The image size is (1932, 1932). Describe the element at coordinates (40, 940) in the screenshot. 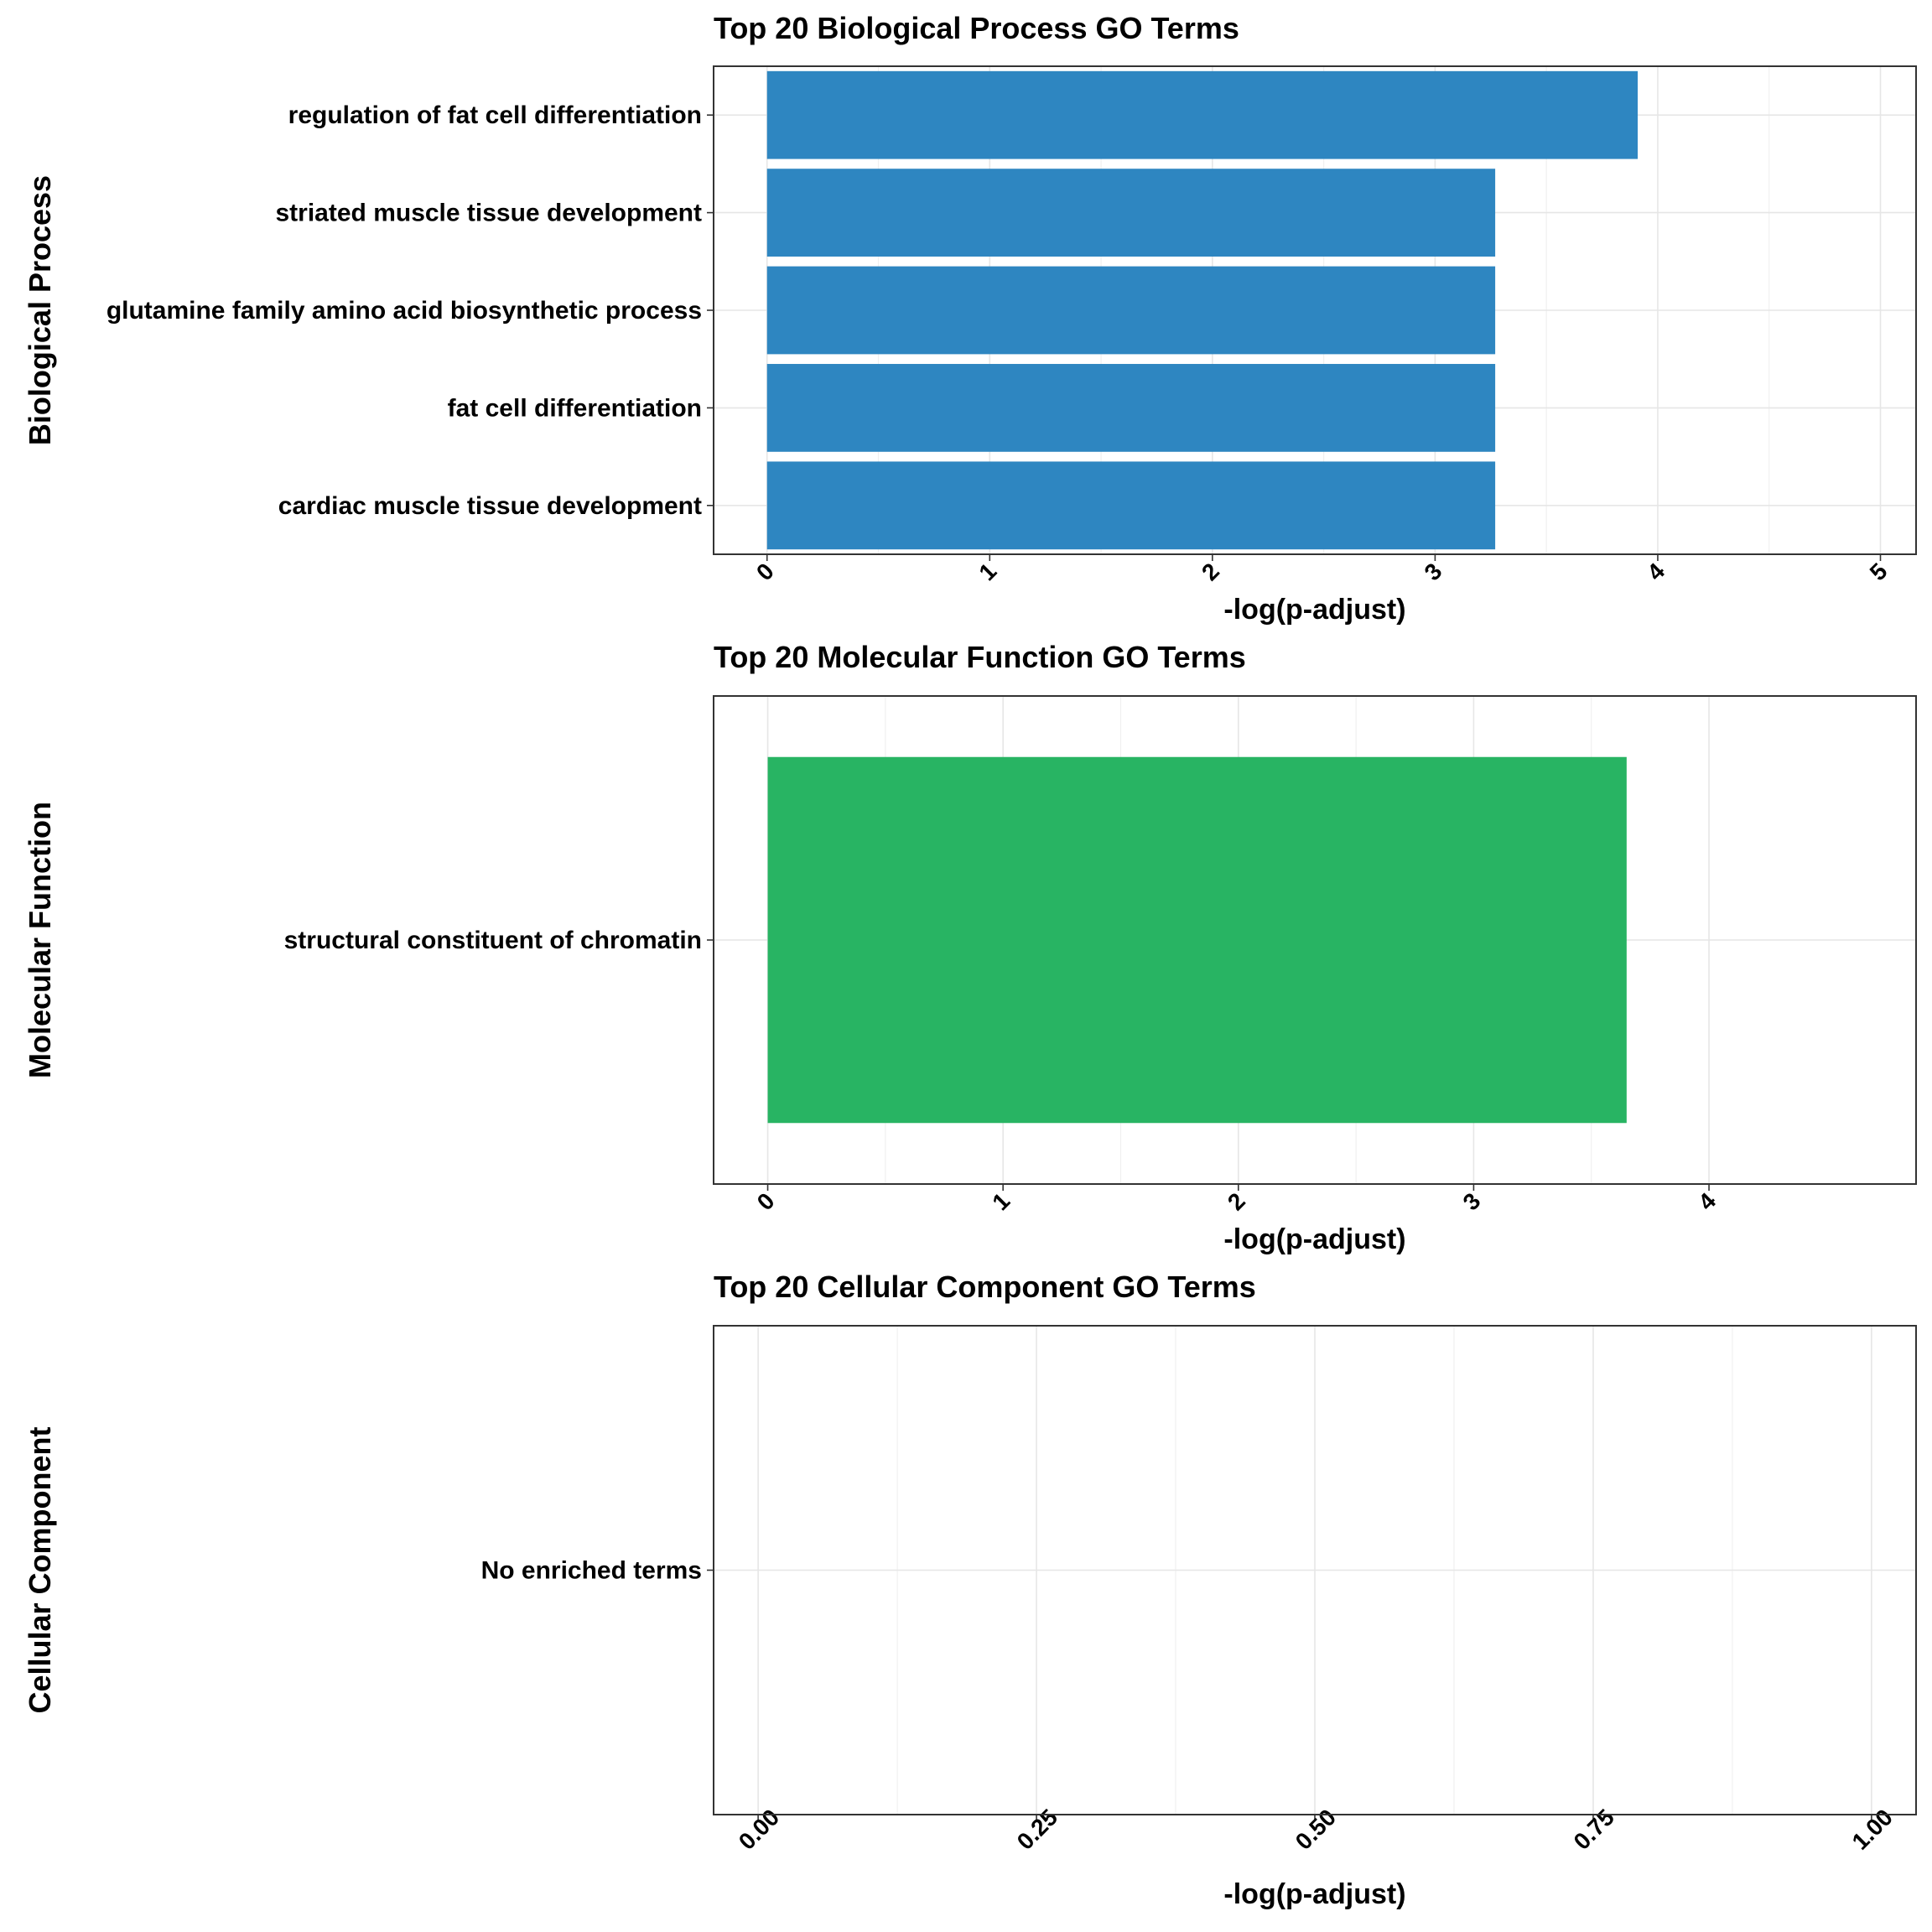

I see `y-axis-label: Molecular Function` at that location.